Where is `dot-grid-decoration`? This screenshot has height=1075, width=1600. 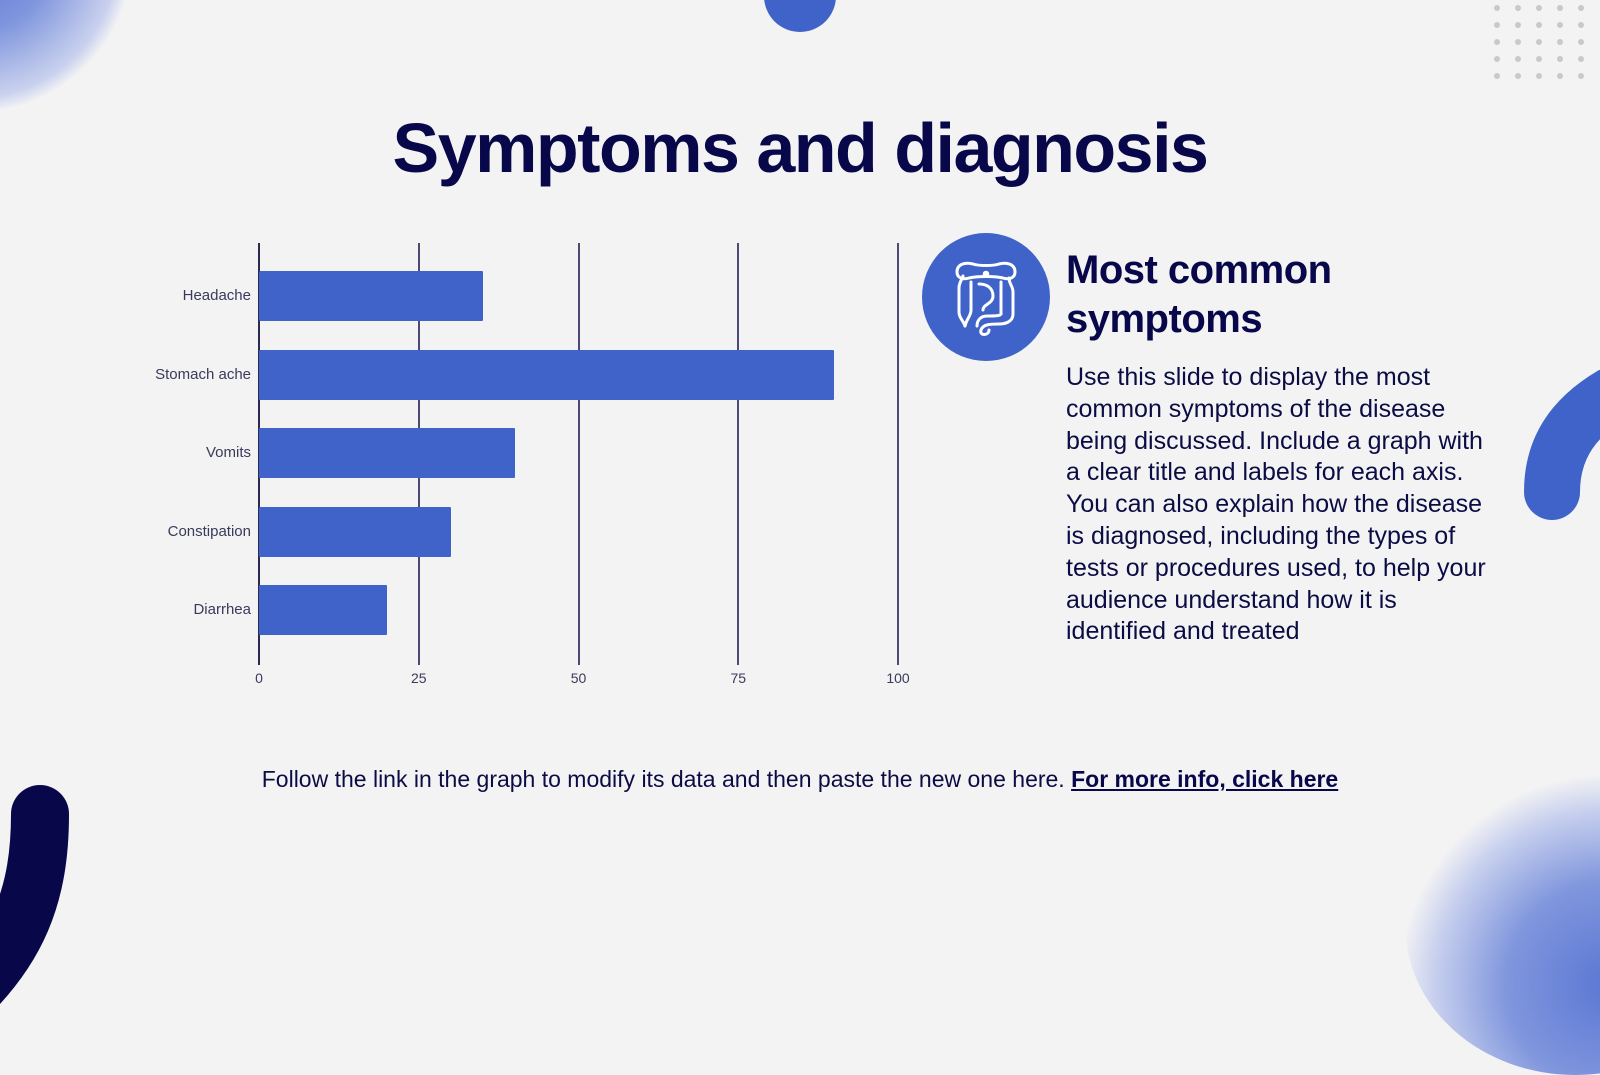 dot-grid-decoration is located at coordinates (1544, 42).